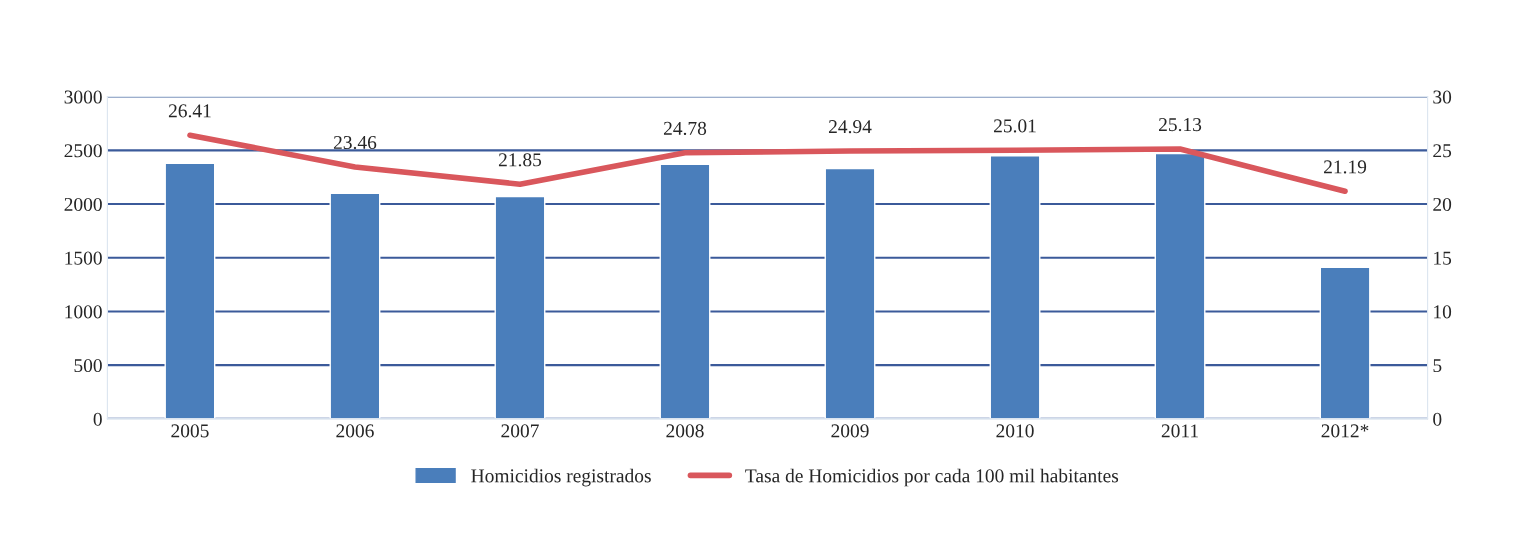  What do you see at coordinates (1443, 258) in the screenshot?
I see `y2-tick-label: 15` at bounding box center [1443, 258].